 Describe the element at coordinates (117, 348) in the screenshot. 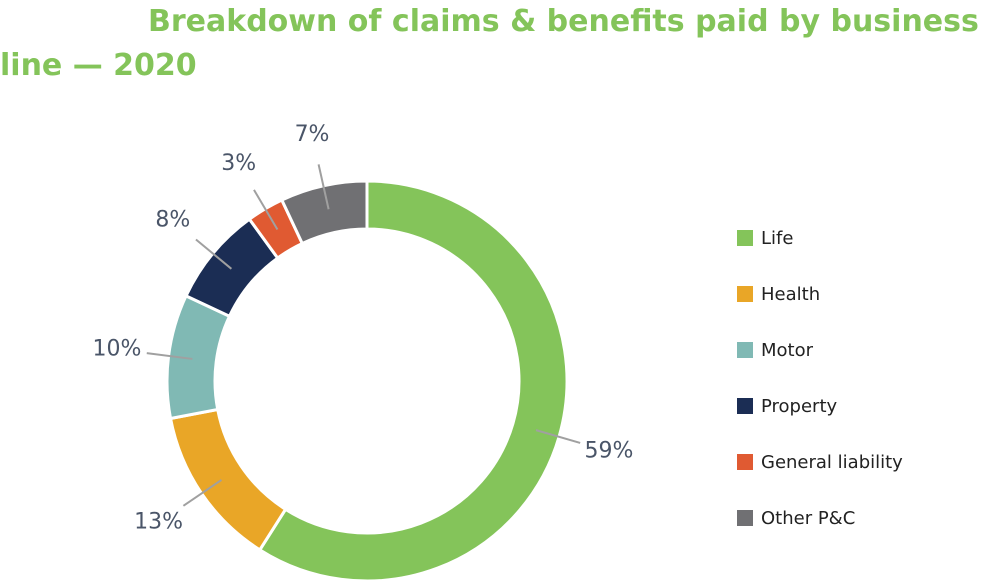

I see `data-label: 10%` at that location.